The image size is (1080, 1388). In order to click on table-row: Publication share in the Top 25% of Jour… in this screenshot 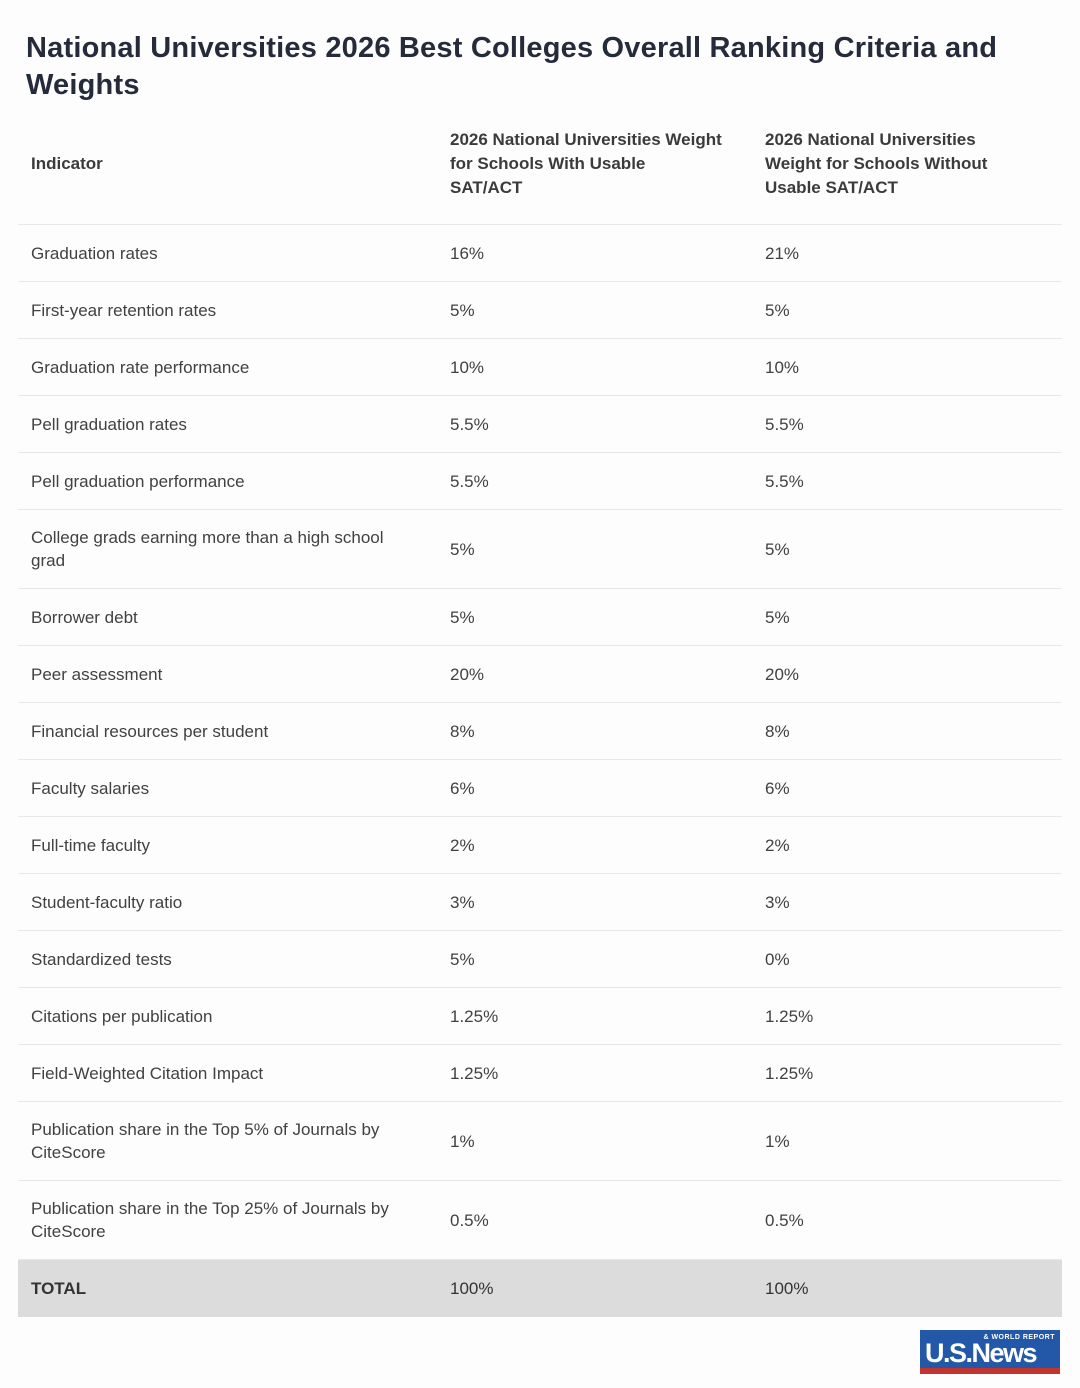, I will do `click(540, 1220)`.